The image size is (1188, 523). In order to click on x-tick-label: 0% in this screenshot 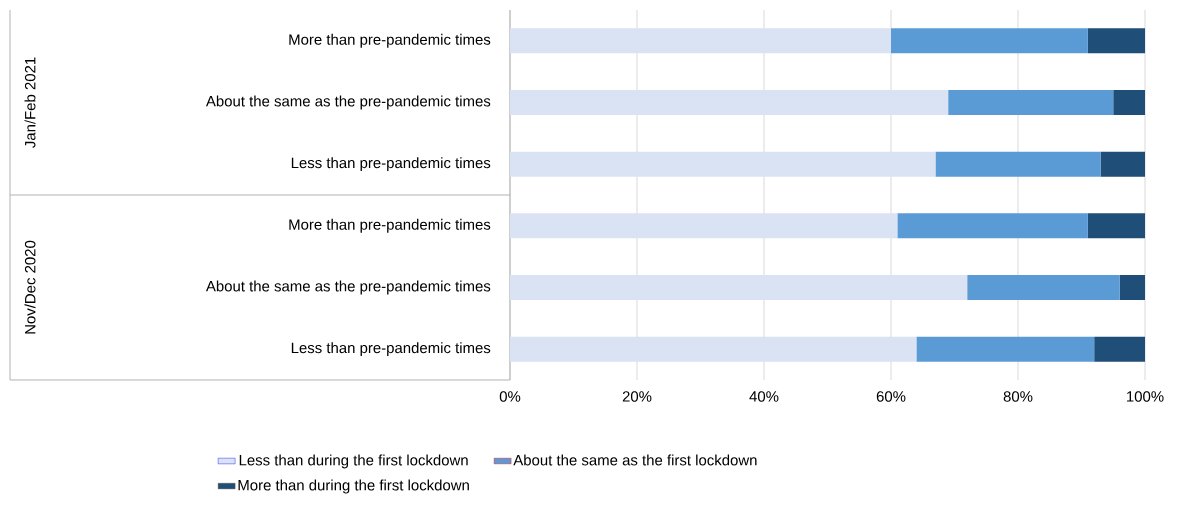, I will do `click(510, 396)`.